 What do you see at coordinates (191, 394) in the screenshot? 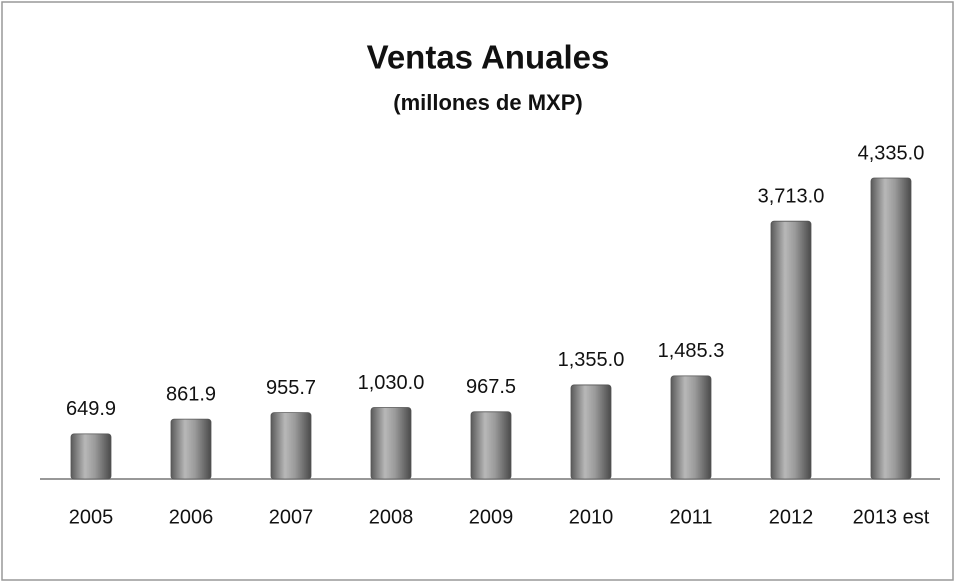
I see `value-label: 861.9` at bounding box center [191, 394].